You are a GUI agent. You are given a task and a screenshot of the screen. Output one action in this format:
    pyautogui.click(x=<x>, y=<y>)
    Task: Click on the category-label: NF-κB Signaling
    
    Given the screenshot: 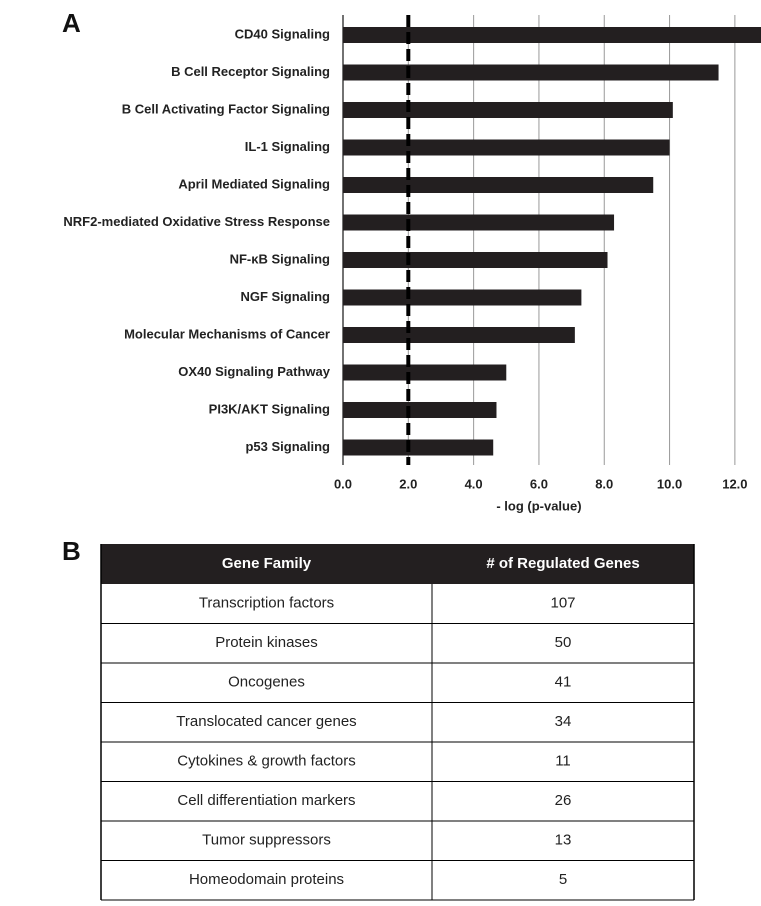 What is the action you would take?
    pyautogui.click(x=280, y=258)
    